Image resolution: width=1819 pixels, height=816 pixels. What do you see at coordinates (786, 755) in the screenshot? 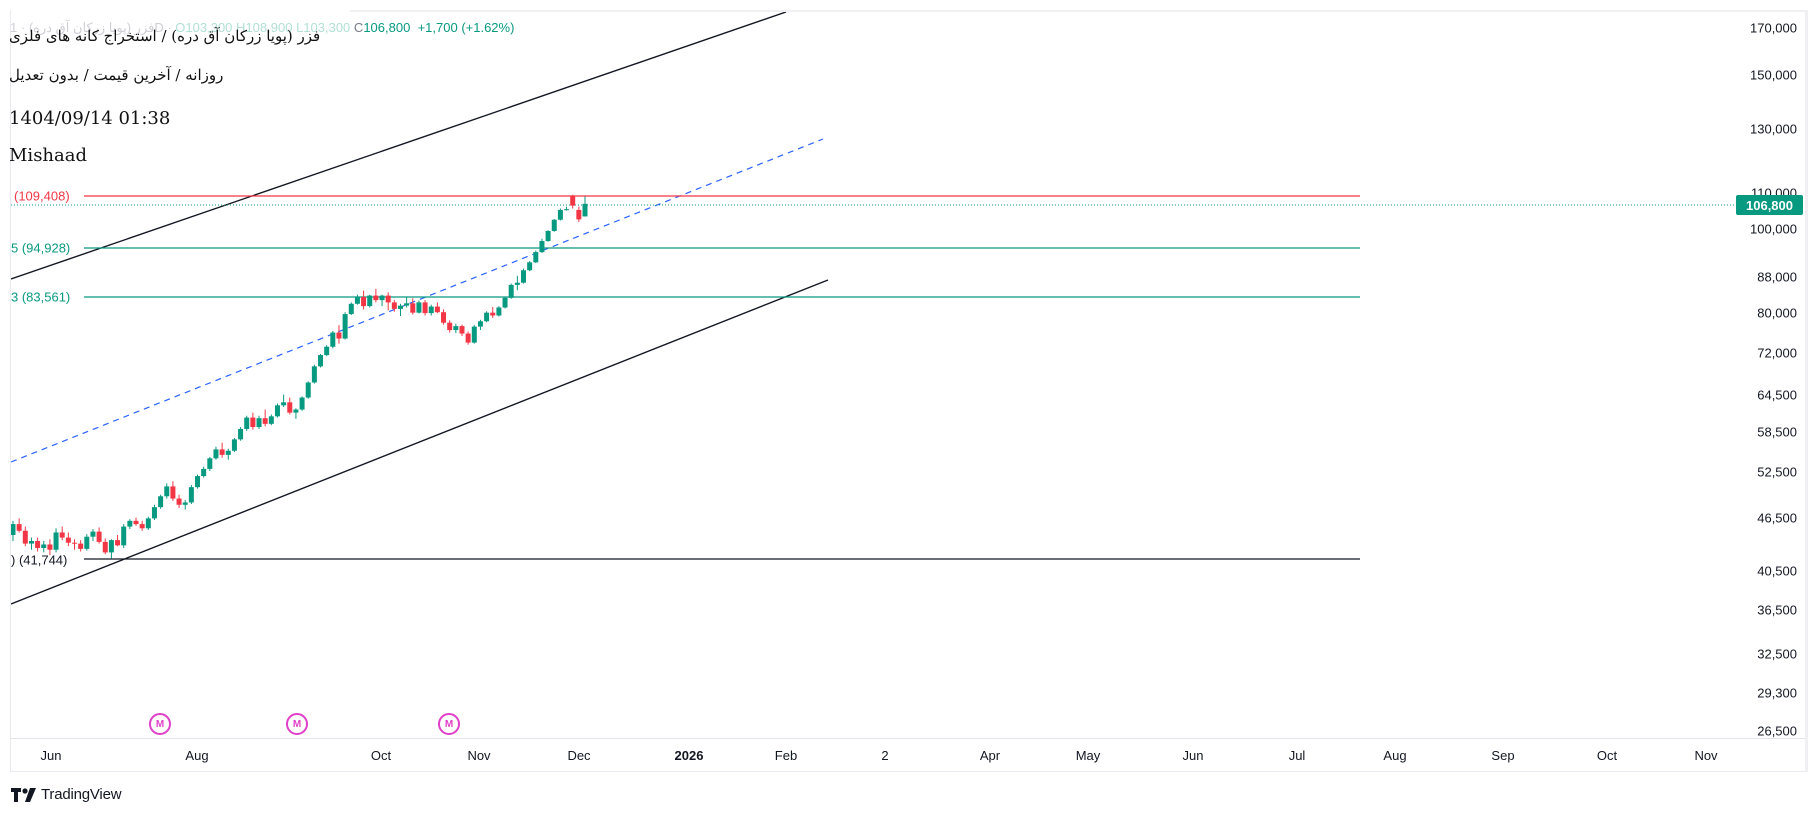
I see `time-tick: Feb` at bounding box center [786, 755].